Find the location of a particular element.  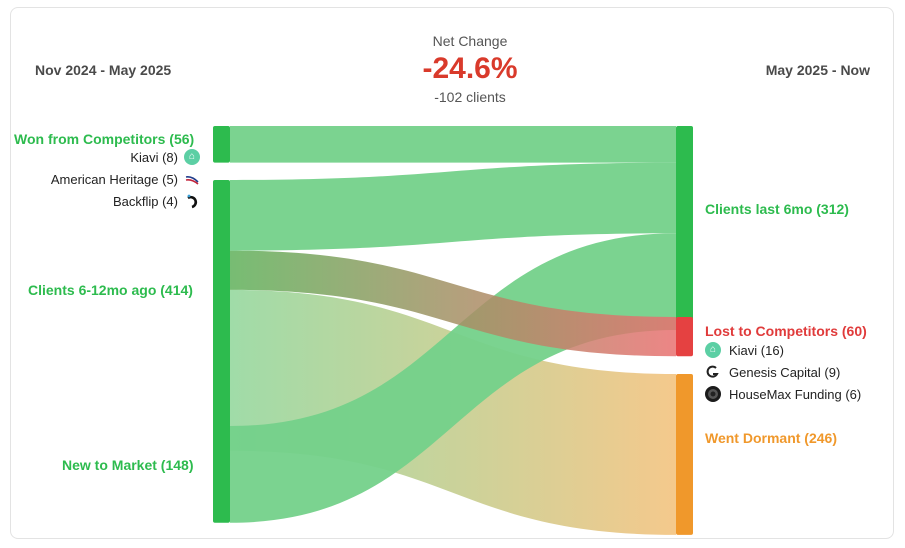

won-breakdown-item: Backflip (4) is located at coordinates (156, 201).